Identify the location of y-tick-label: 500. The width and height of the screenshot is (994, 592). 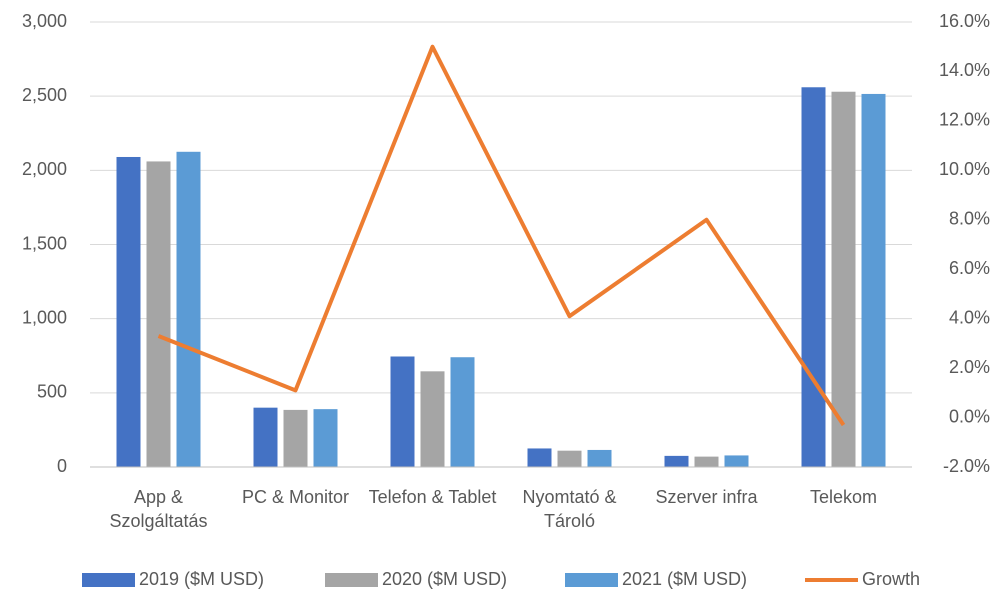
(52, 392).